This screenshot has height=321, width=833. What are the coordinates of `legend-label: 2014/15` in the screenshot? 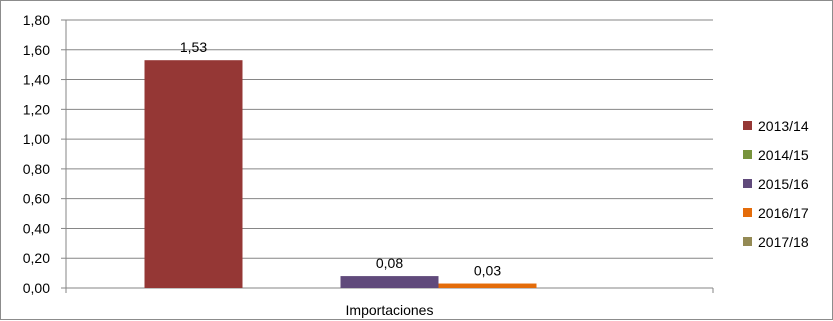 It's located at (783, 155).